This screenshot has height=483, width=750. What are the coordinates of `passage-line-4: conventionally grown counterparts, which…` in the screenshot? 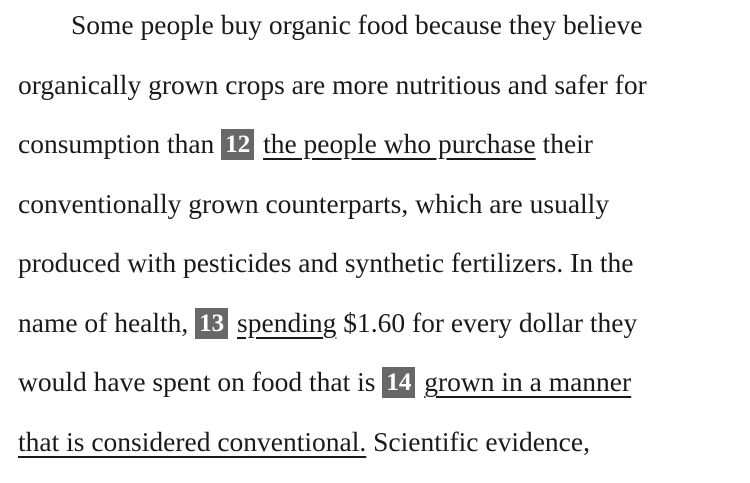 It's located at (384, 216).